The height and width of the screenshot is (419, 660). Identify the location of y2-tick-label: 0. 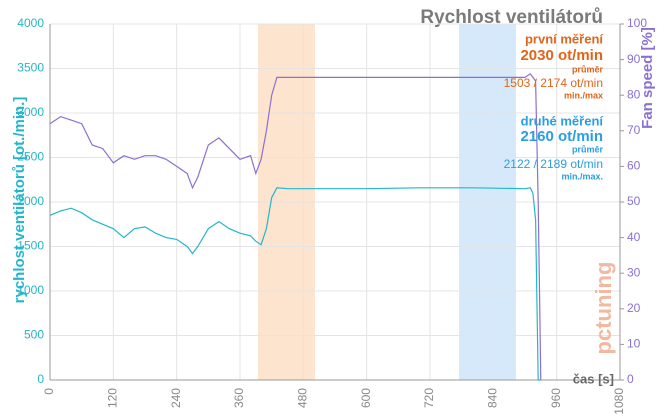
(630, 379).